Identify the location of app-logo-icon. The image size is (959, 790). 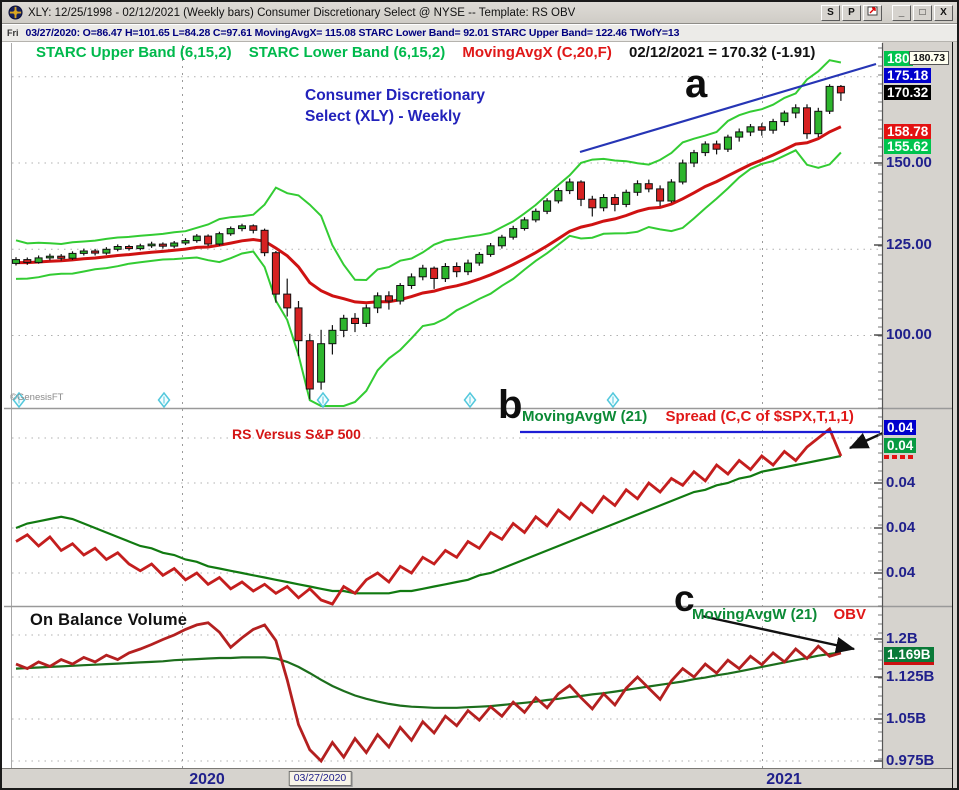
(15, 12).